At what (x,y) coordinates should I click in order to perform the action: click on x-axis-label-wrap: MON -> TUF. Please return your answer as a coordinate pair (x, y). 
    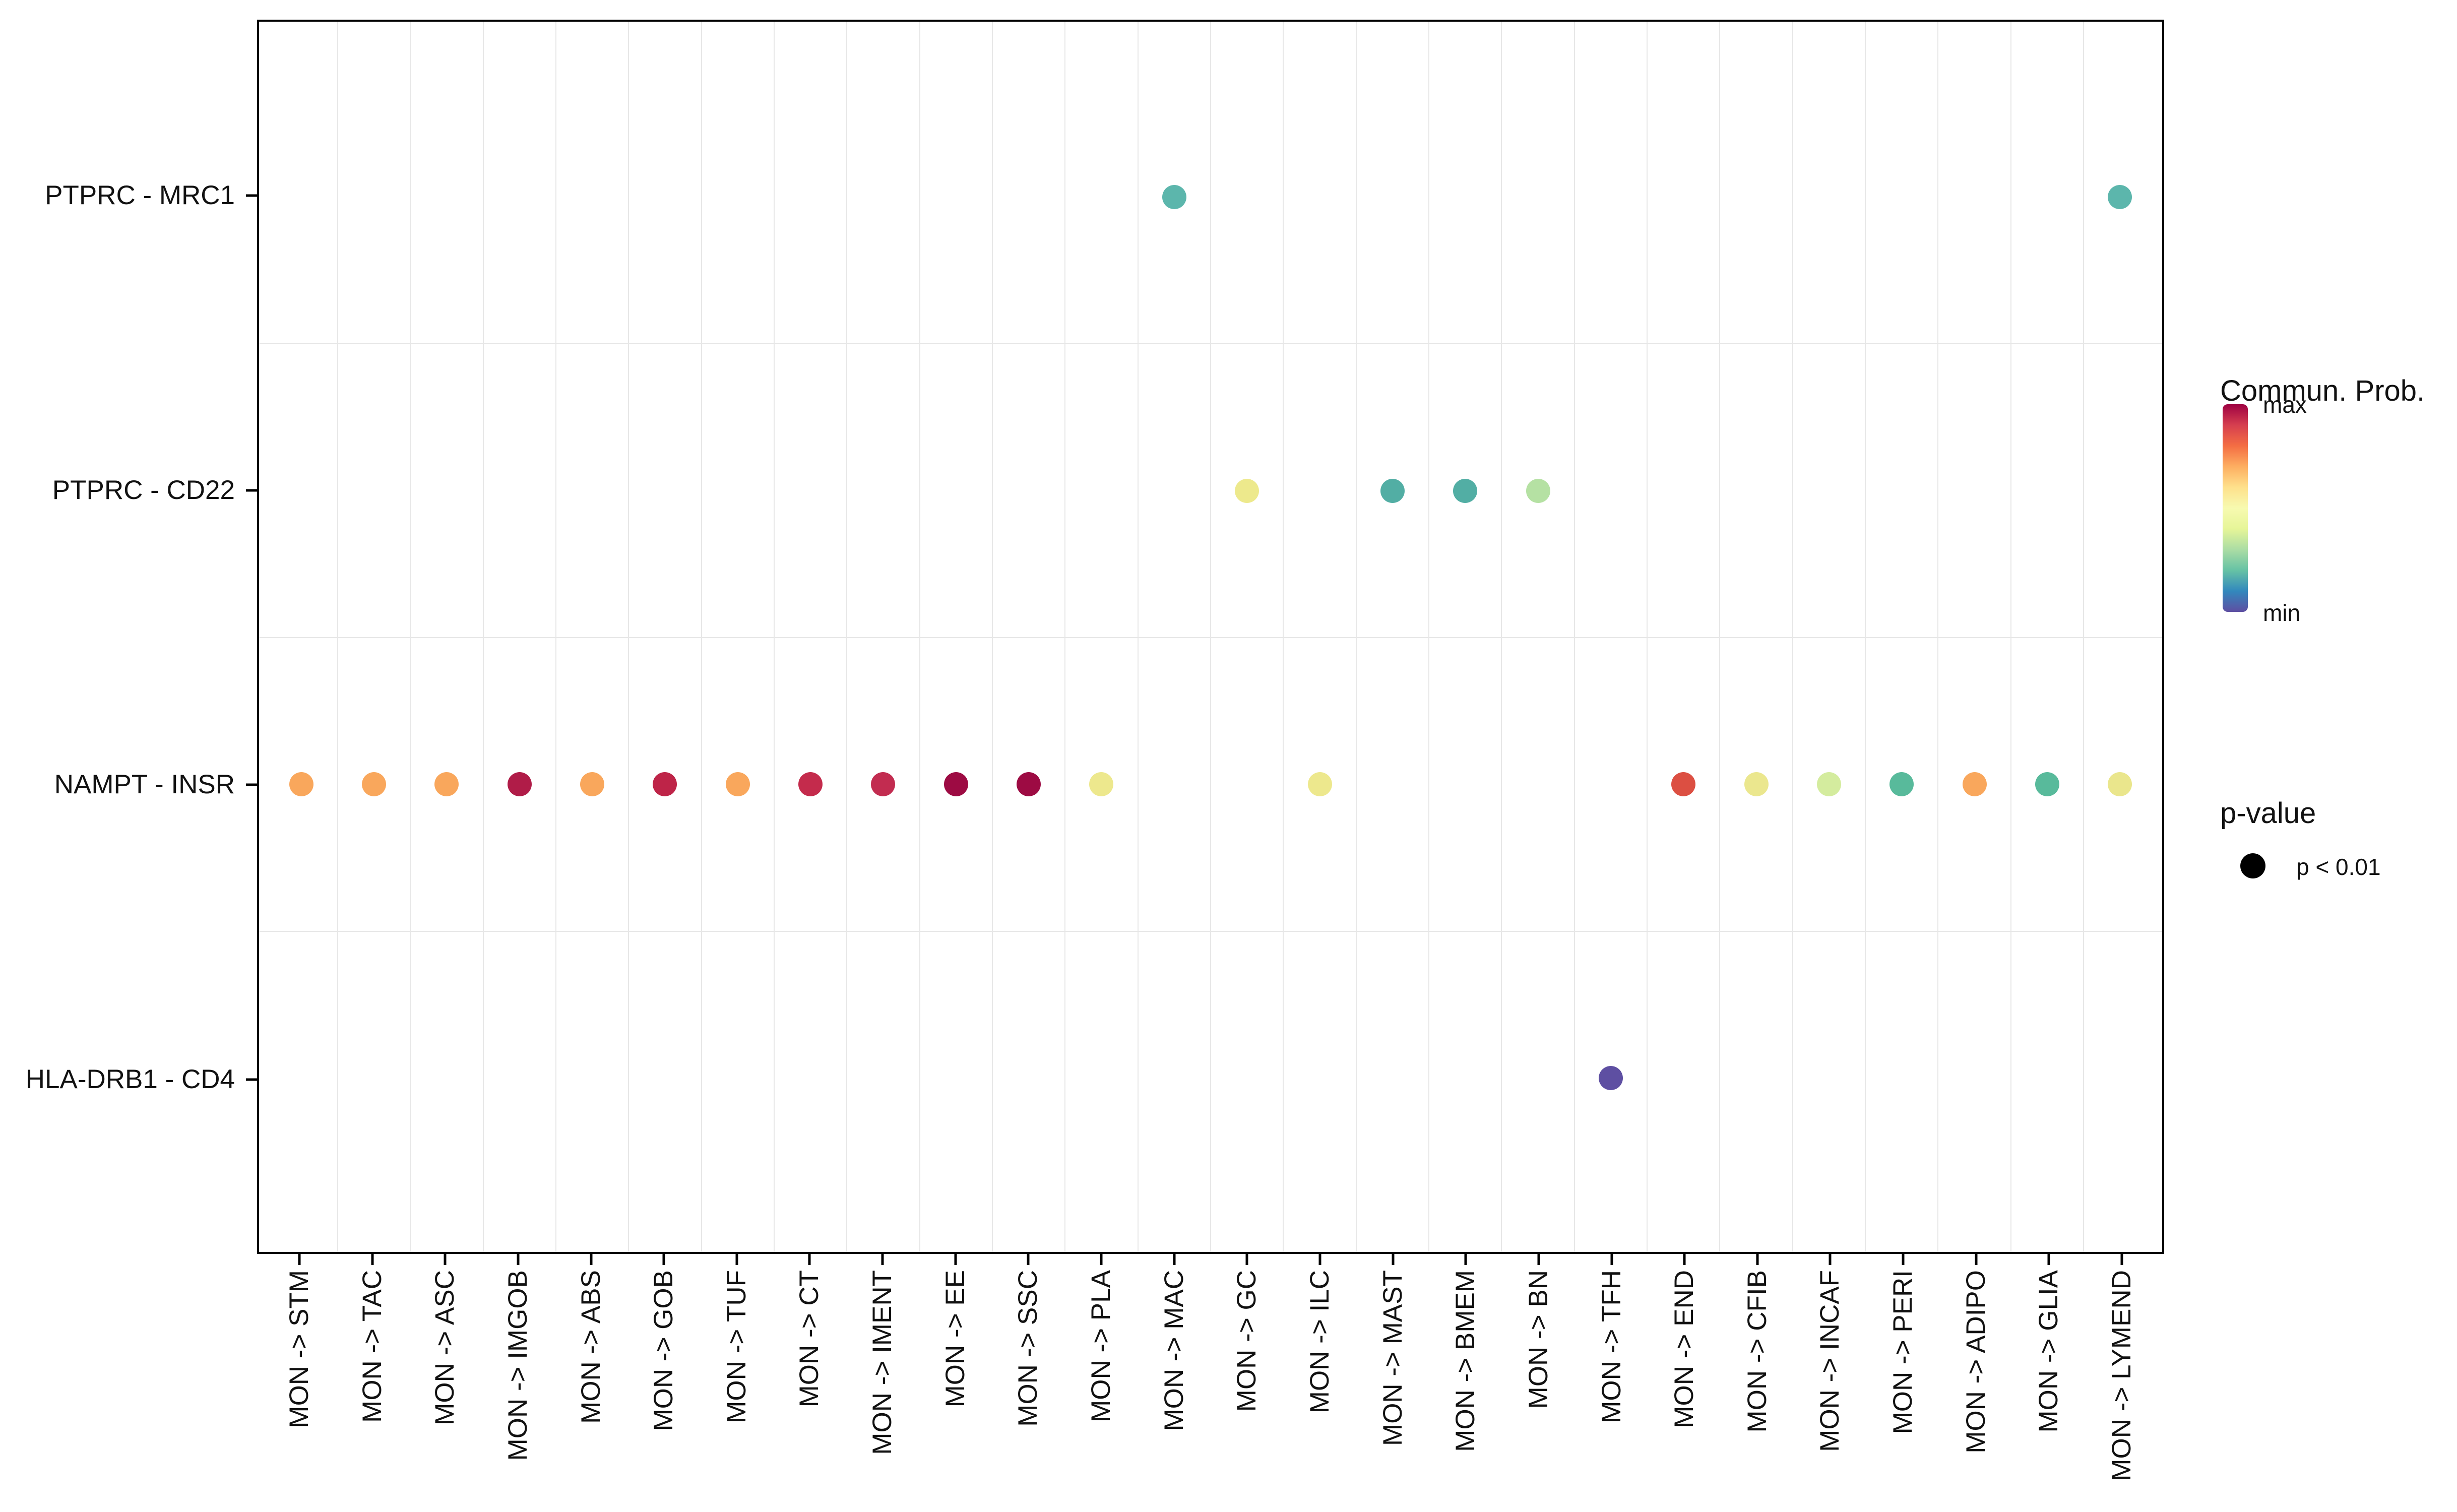
    Looking at the image, I should click on (737, 1346).